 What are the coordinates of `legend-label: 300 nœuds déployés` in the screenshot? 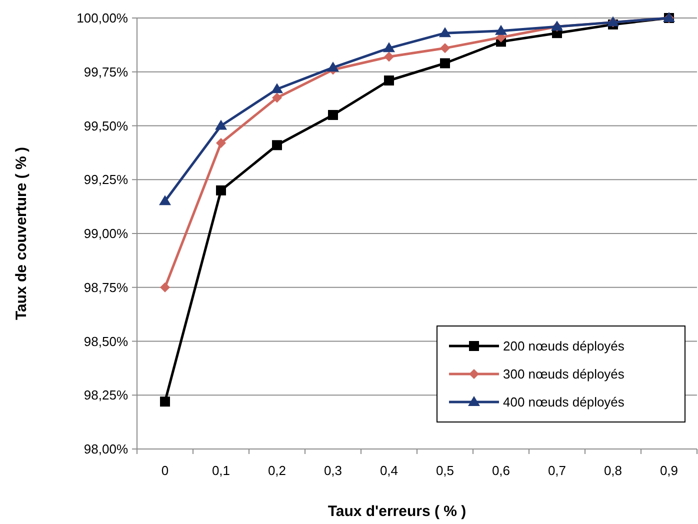 It's located at (564, 374).